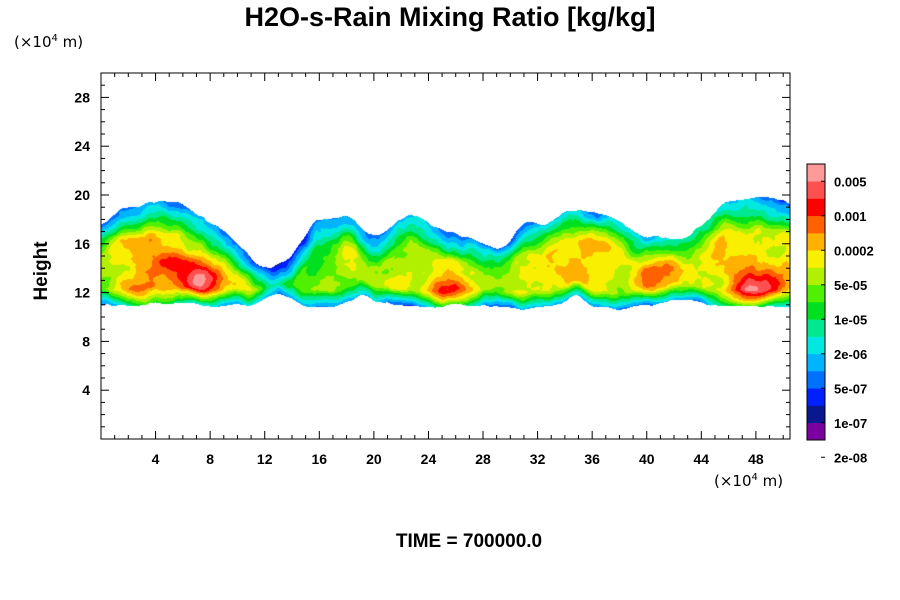 This screenshot has height=600, width=900. I want to click on colorbar-label: 0.0002, so click(854, 250).